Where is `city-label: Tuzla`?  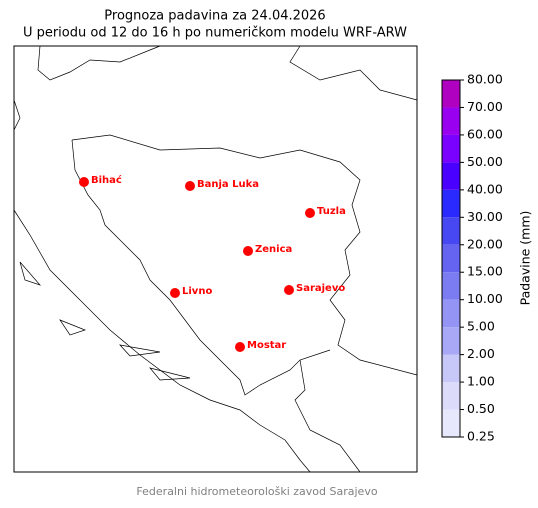
city-label: Tuzla is located at coordinates (331, 211).